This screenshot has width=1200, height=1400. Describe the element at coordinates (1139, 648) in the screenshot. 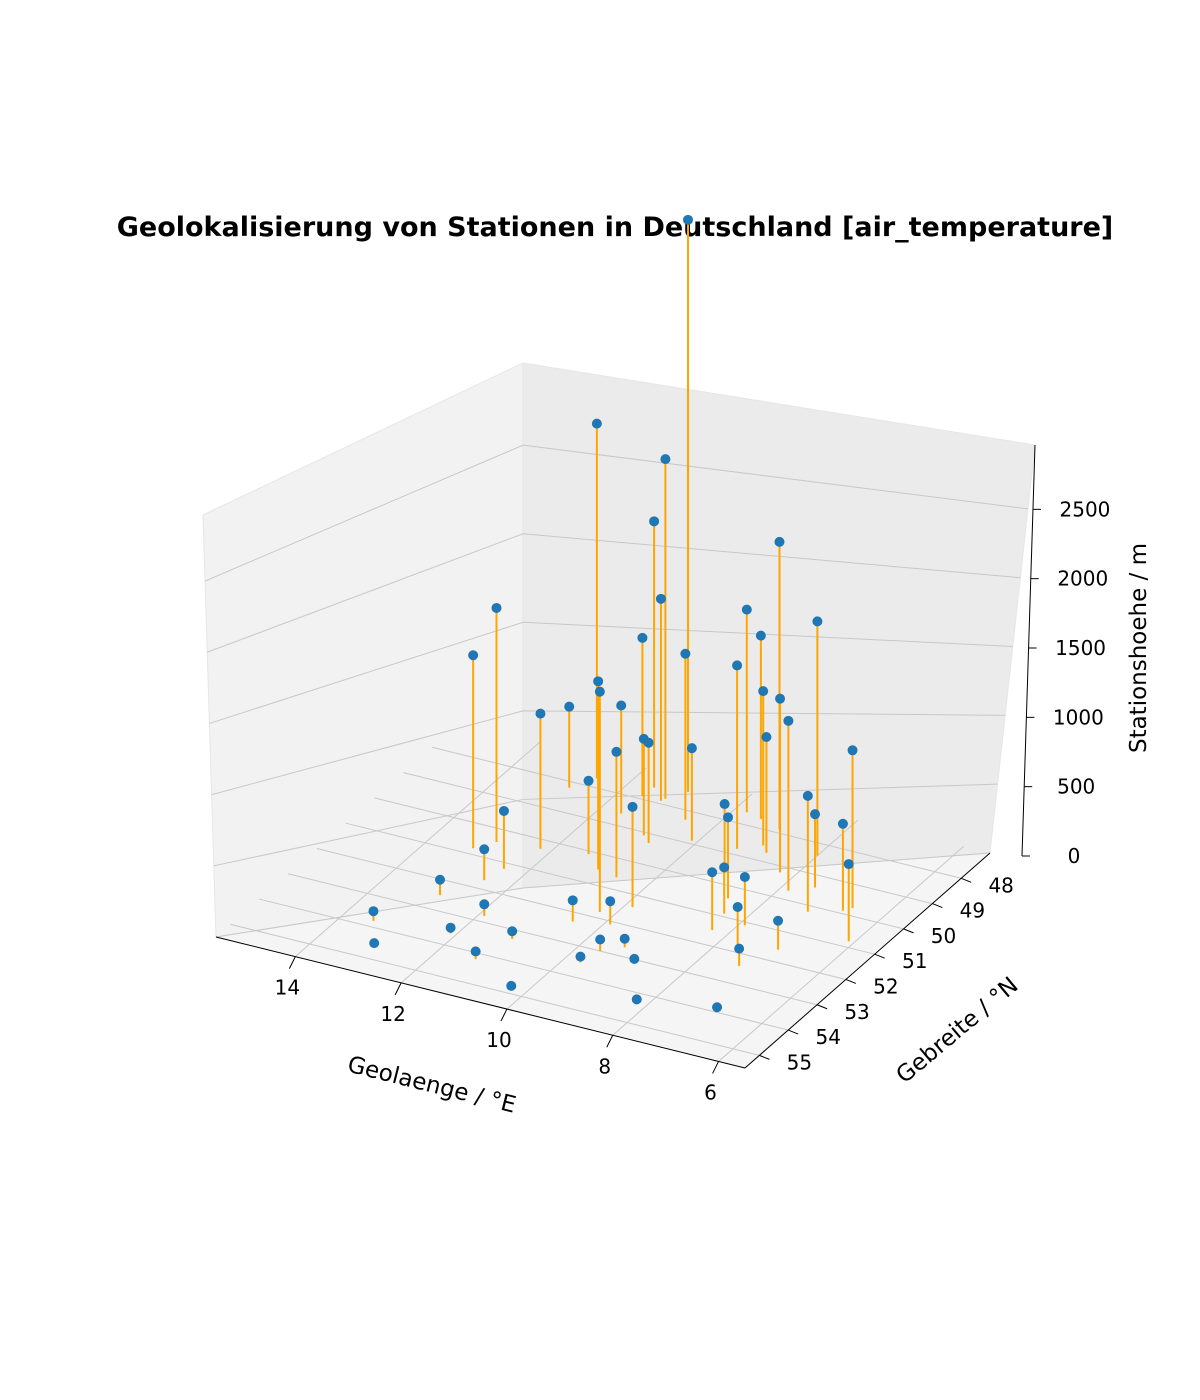

I see `z-axis-label: Stationshoehe / m` at that location.